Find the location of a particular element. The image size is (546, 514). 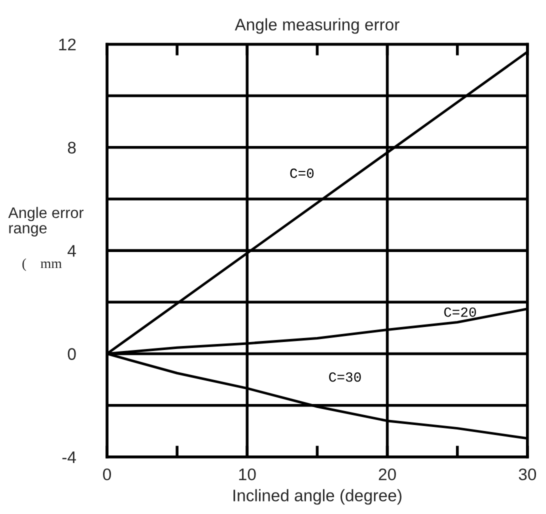

y-tick-label: 12 is located at coordinates (67, 44).